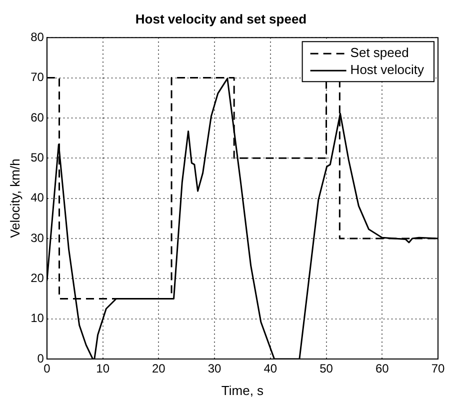  I want to click on legend-label: Set speed, so click(379, 52).